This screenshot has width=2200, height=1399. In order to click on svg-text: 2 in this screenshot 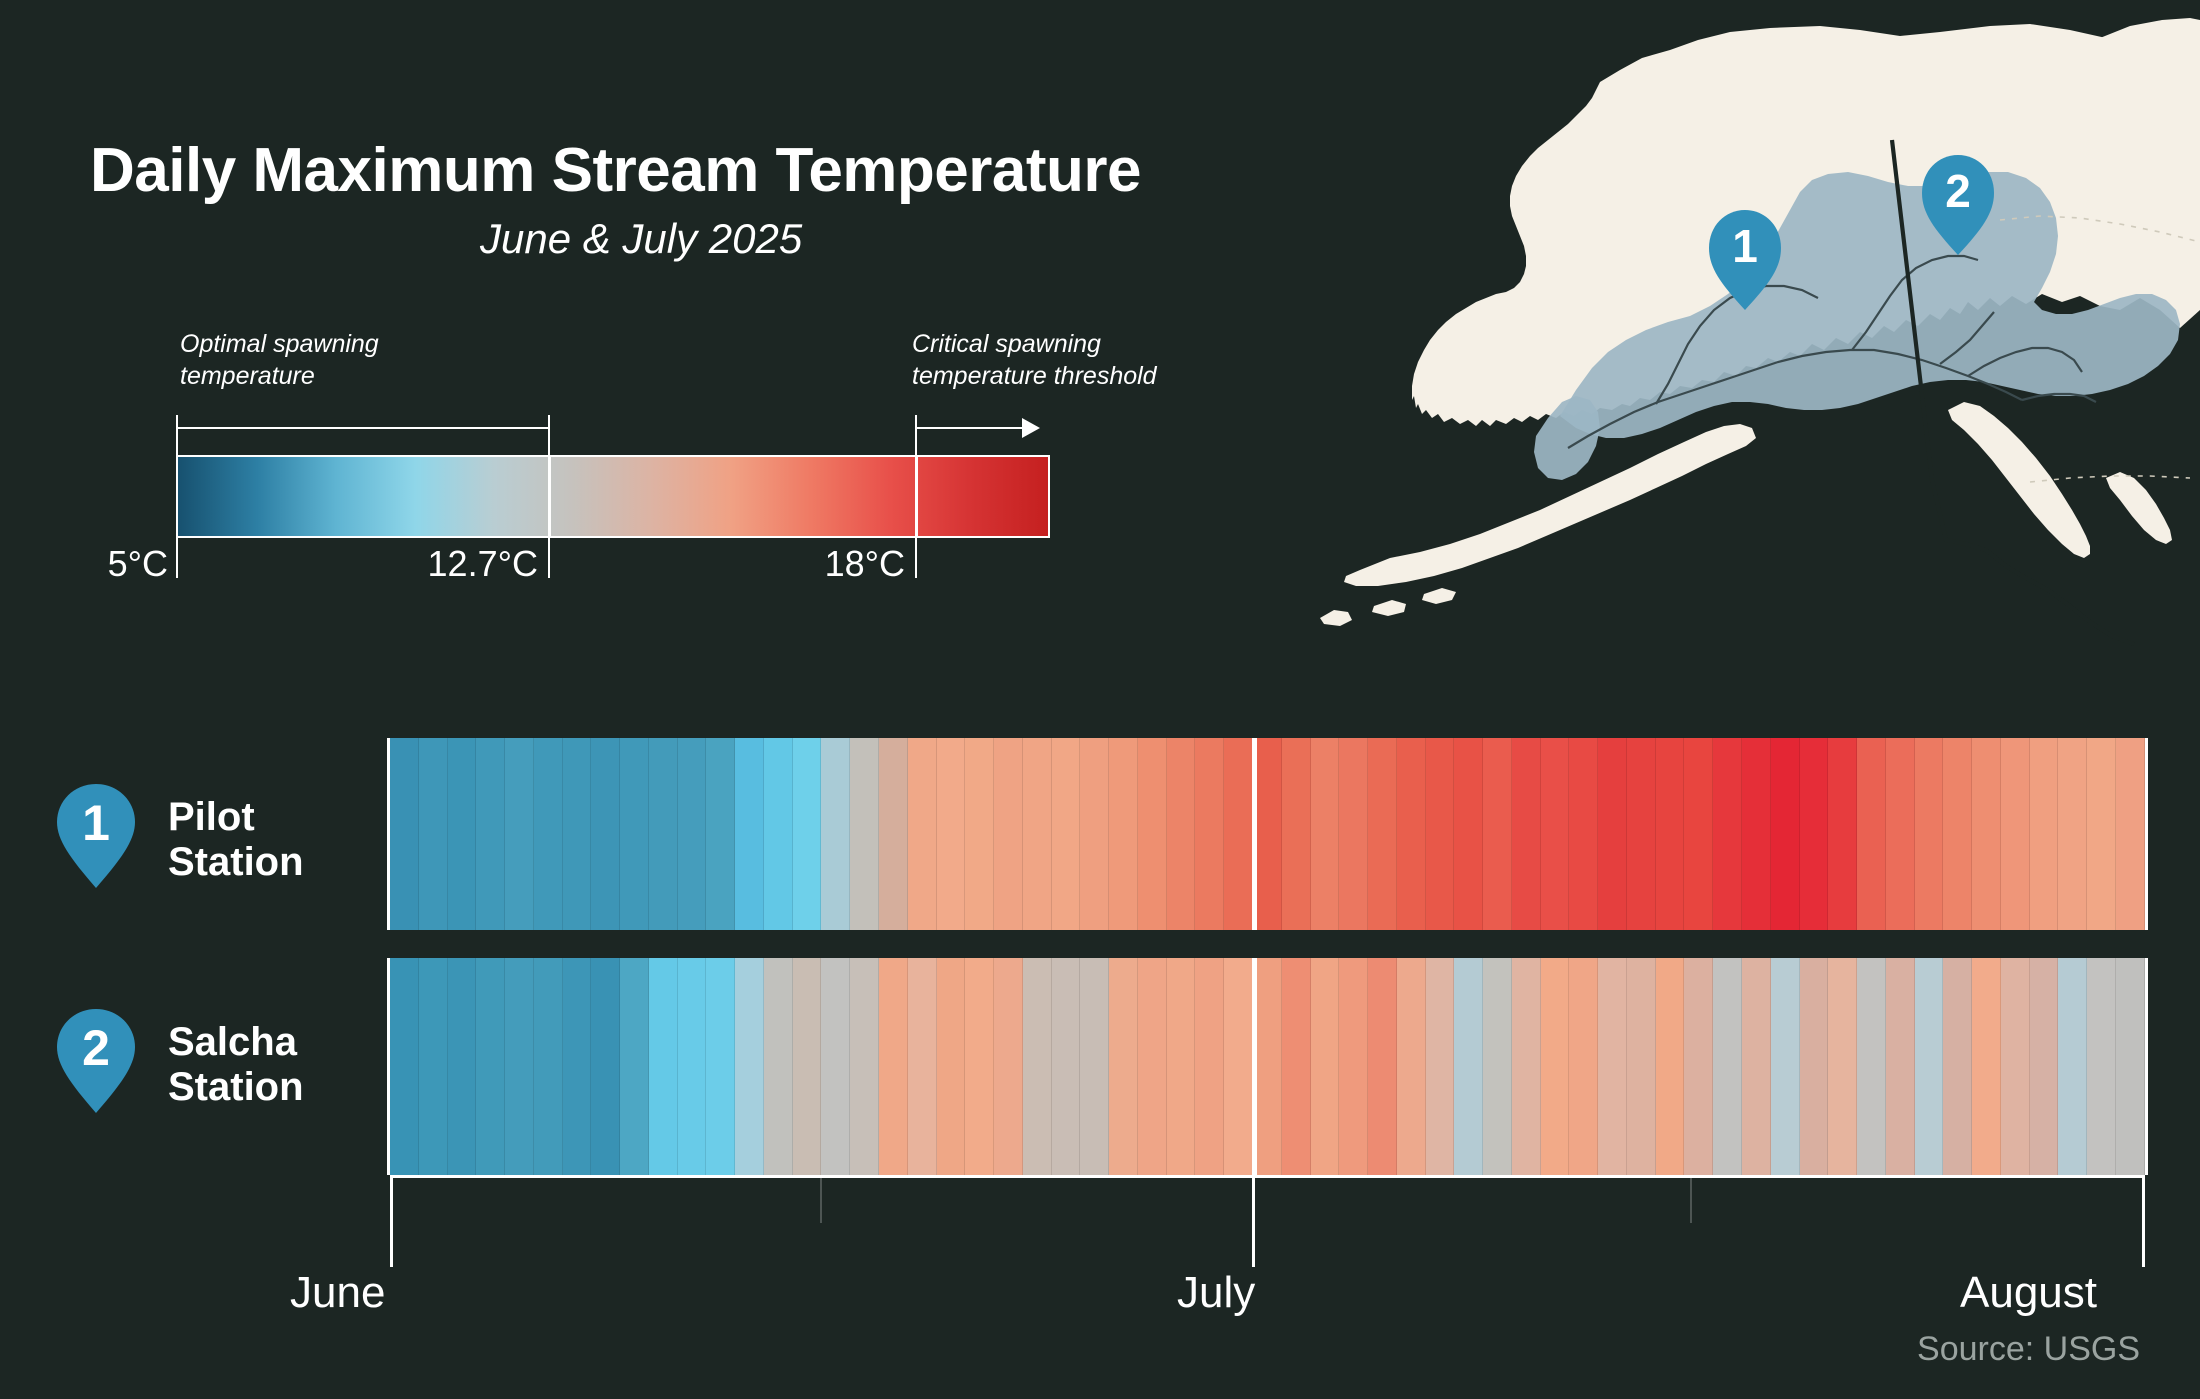, I will do `click(1958, 191)`.